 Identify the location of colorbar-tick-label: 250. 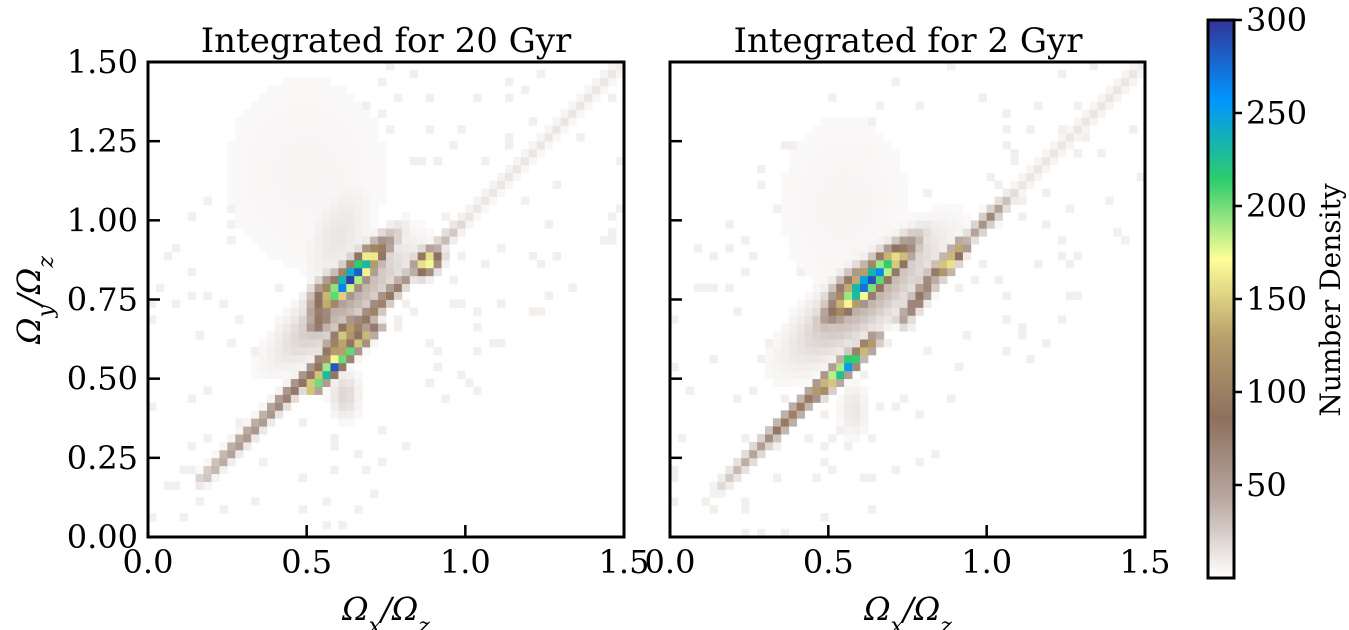
(1276, 113).